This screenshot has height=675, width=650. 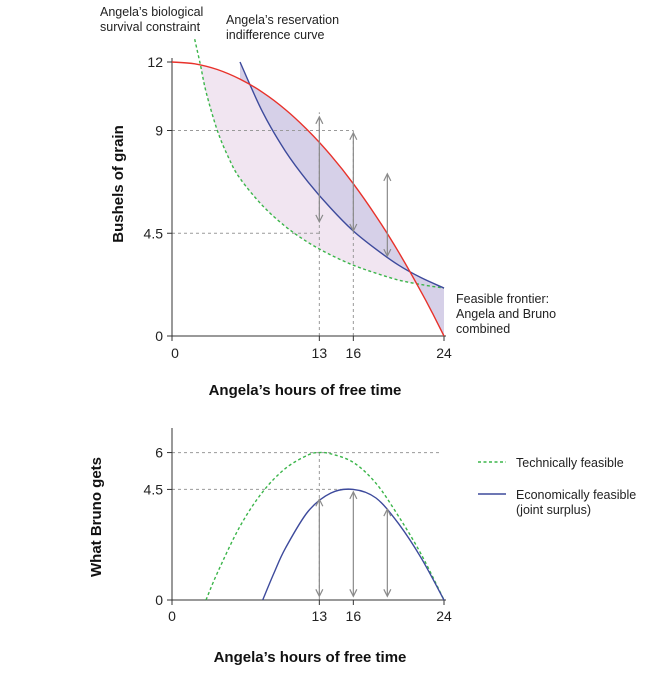 I want to click on technically-feasible-line, so click(x=325, y=526).